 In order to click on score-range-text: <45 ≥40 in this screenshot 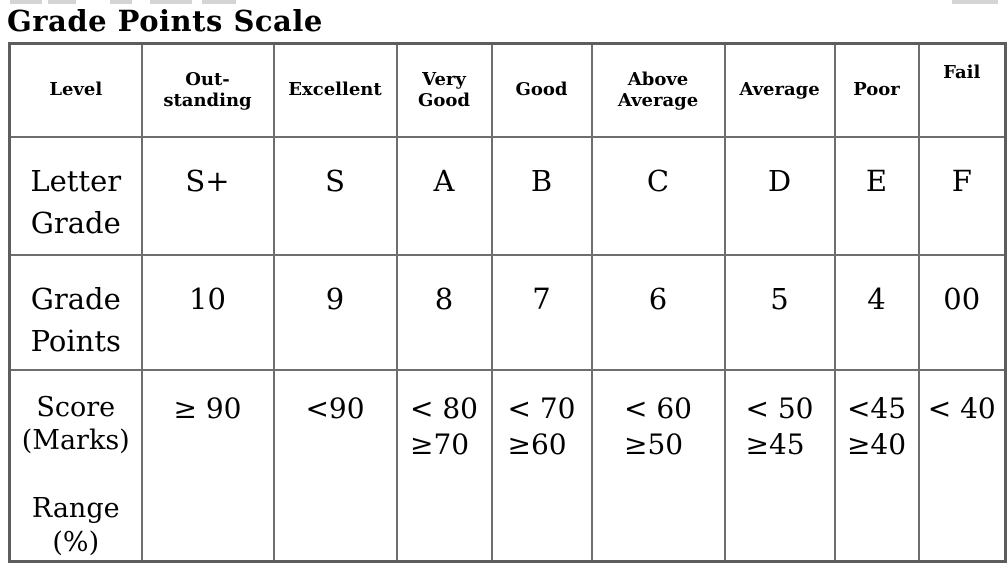, I will do `click(876, 426)`.